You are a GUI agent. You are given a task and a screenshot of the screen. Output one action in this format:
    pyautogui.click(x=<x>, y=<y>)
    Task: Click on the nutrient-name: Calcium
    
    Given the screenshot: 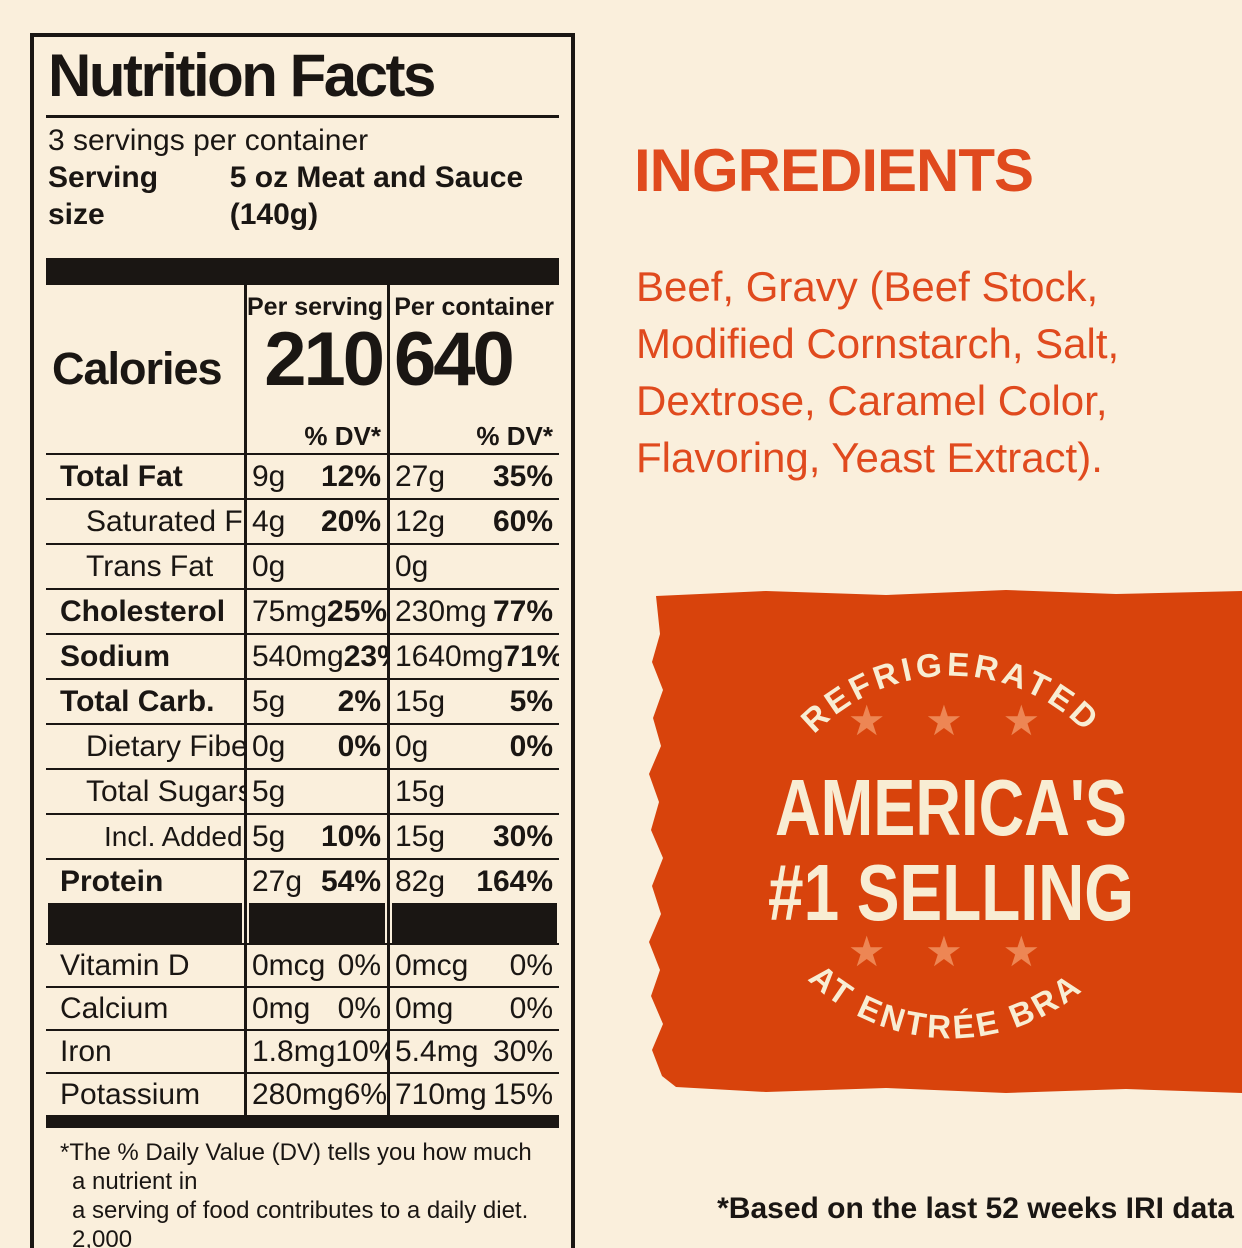 What is the action you would take?
    pyautogui.click(x=114, y=1008)
    